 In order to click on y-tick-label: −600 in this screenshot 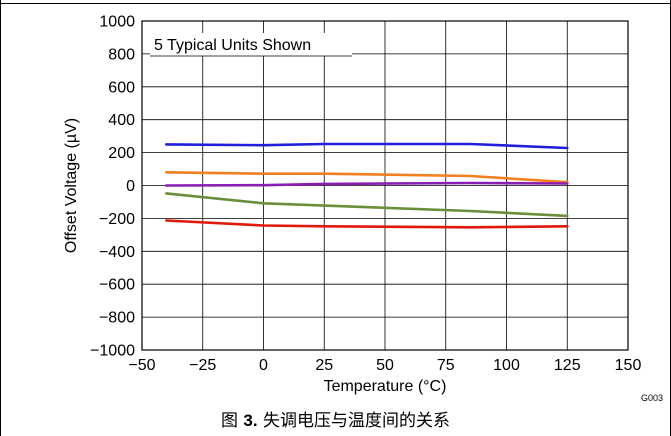, I will do `click(117, 285)`.